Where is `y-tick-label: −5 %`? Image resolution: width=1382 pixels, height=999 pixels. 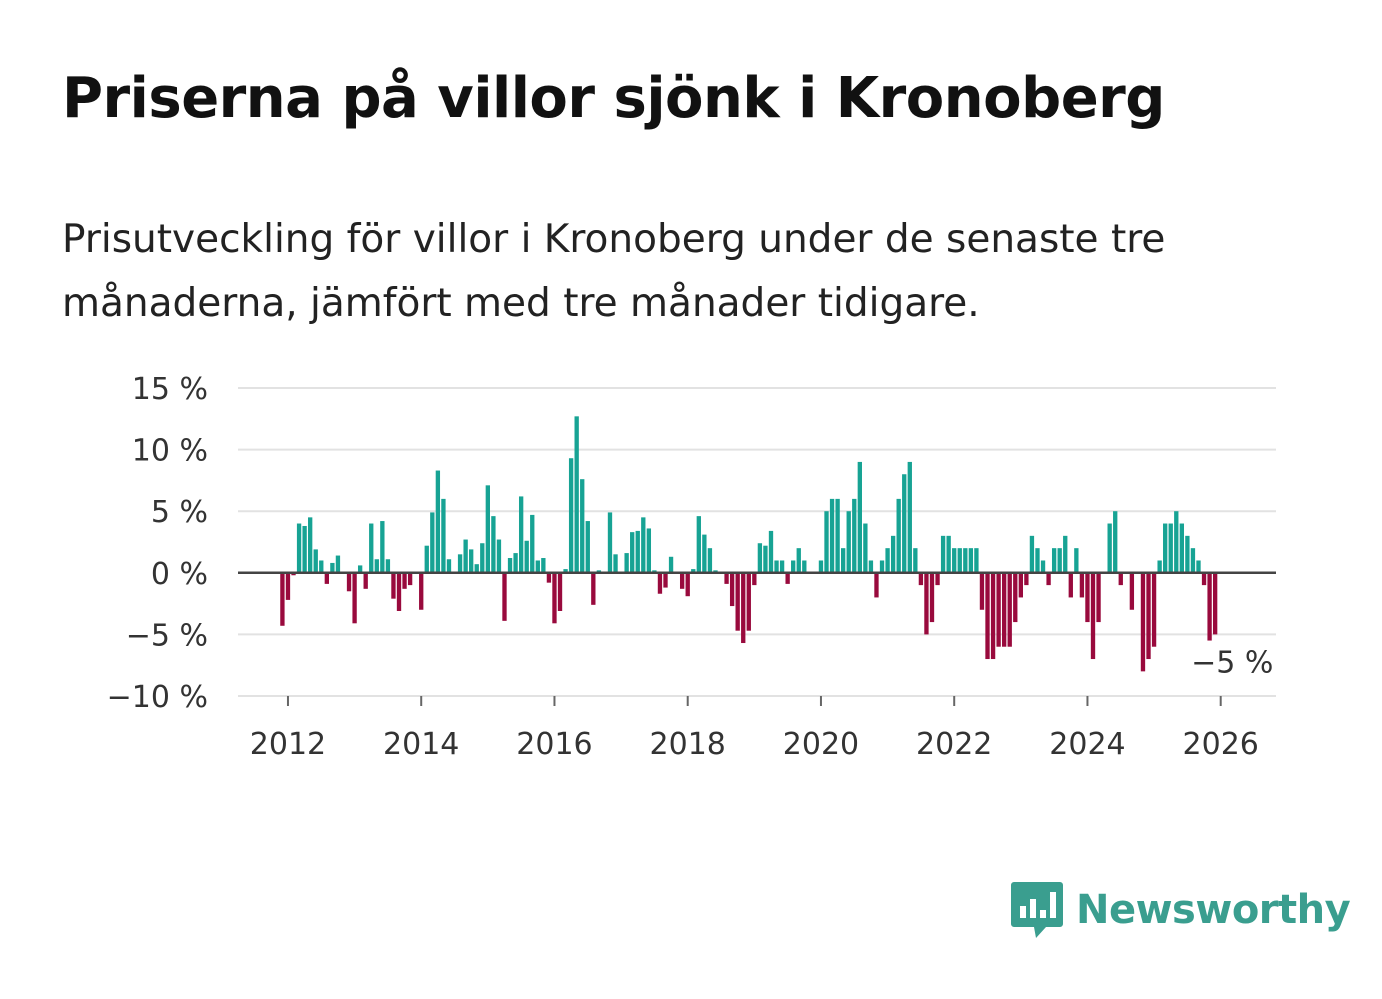 y-tick-label: −5 % is located at coordinates (167, 635).